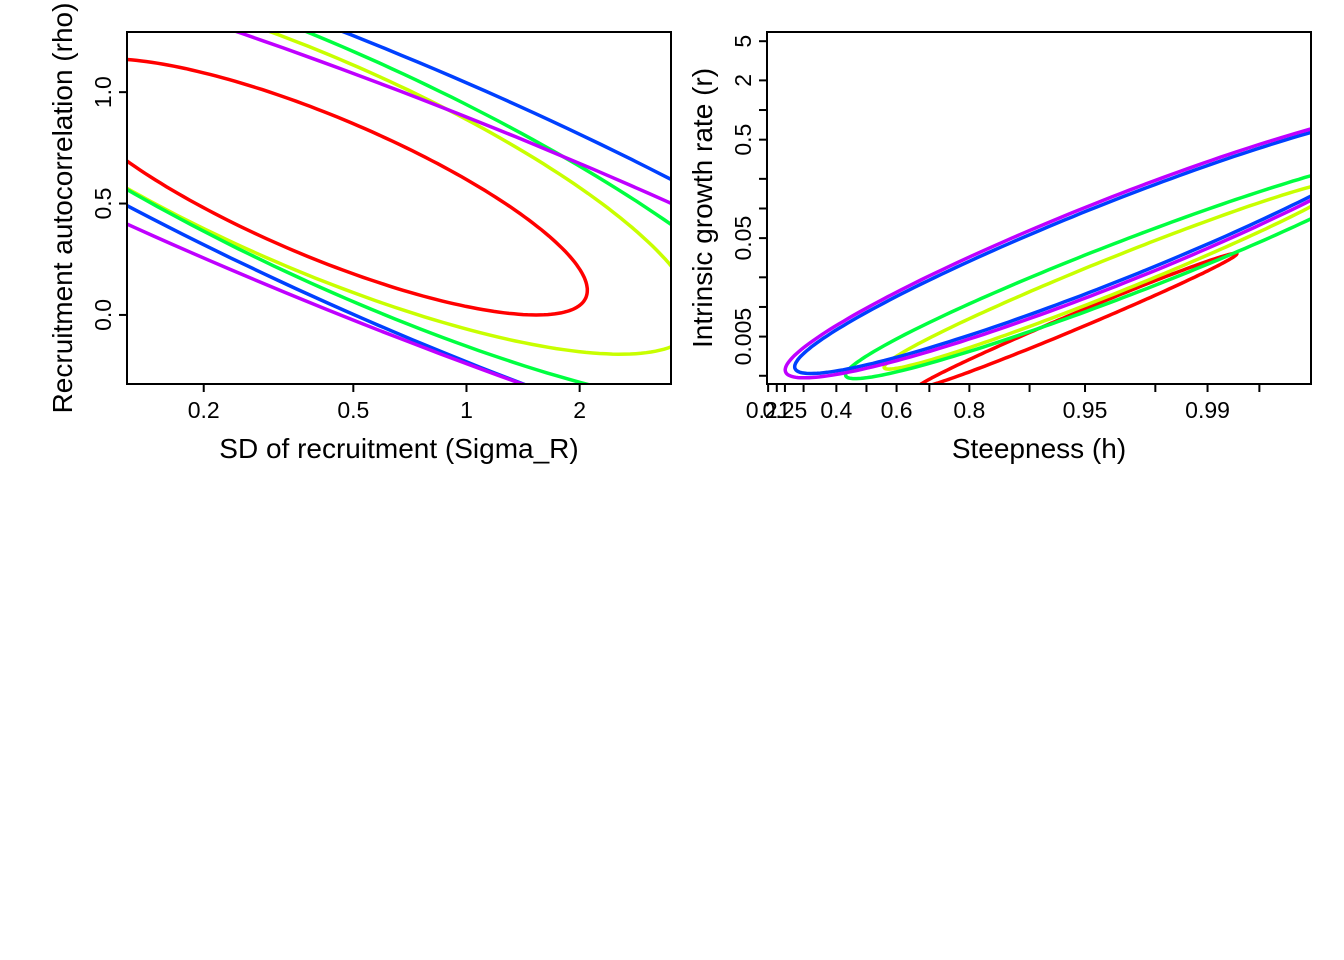 Image resolution: width=1344 pixels, height=960 pixels. What do you see at coordinates (743, 337) in the screenshot?
I see `right-y-tick-label-0: 0.005` at bounding box center [743, 337].